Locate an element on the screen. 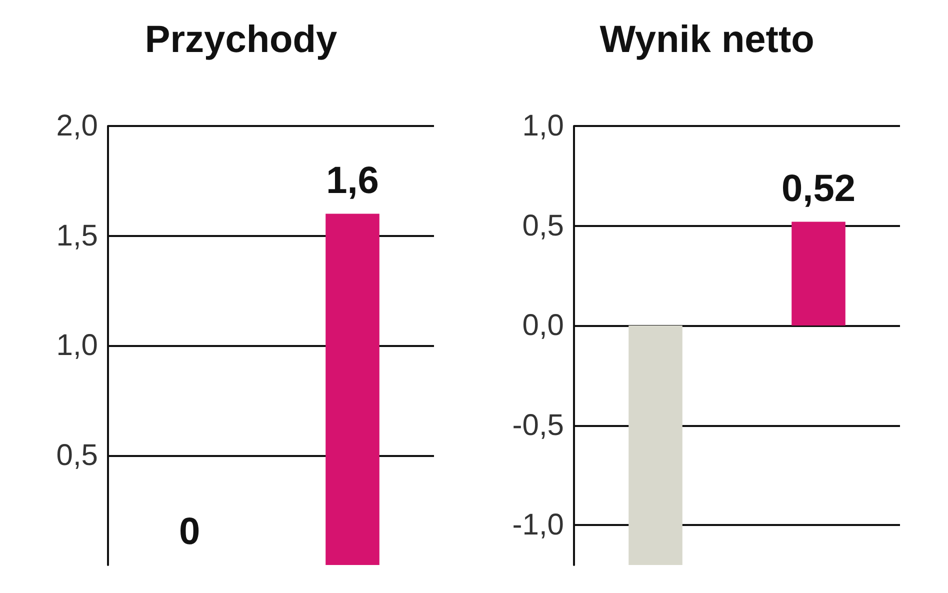 The width and height of the screenshot is (948, 593). y-tick-label: -1,0 is located at coordinates (538, 525).